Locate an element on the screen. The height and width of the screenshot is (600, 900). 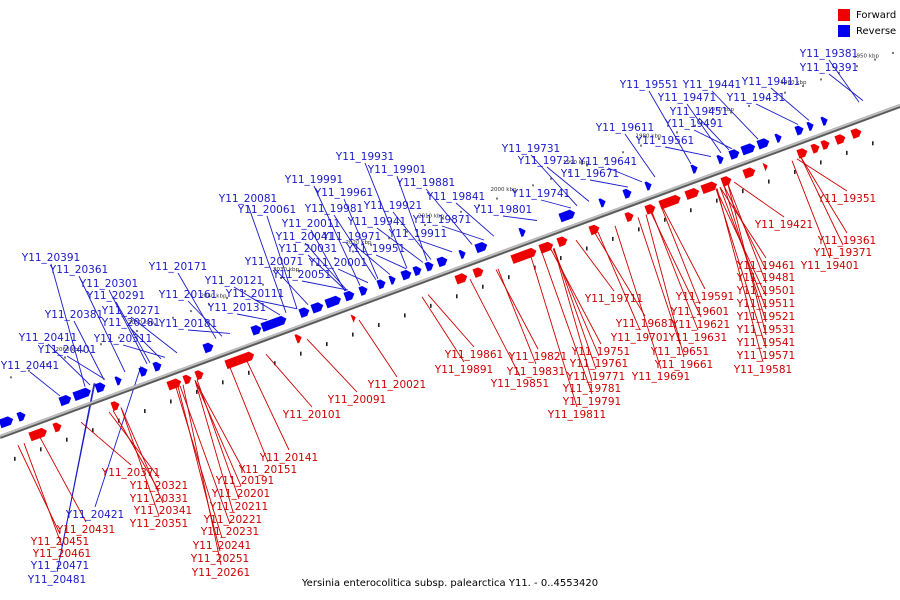
forward-gene-label: Y11_20101 is located at coordinates (311, 415).